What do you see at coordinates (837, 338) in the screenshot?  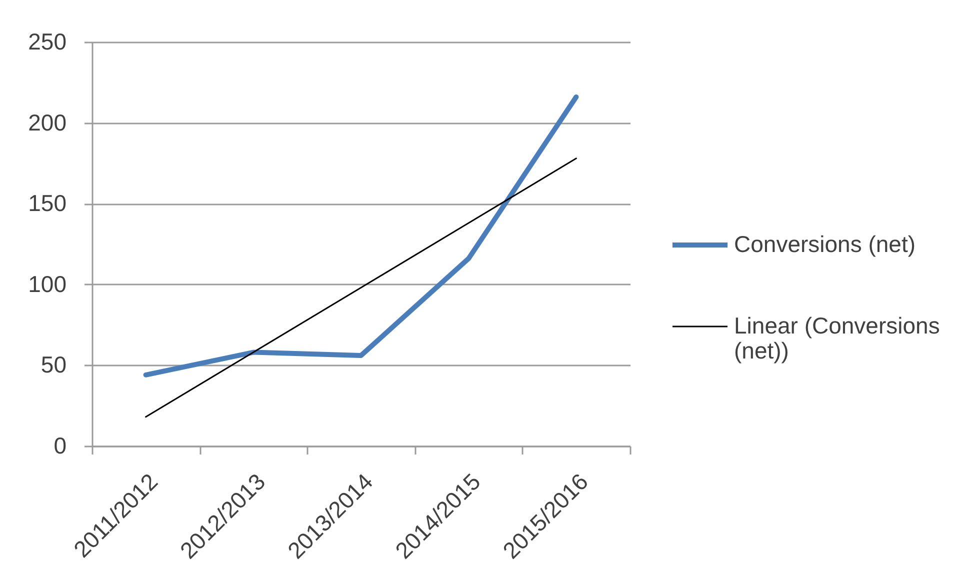 I see `legend-label: Linear (Conversions (net))` at bounding box center [837, 338].